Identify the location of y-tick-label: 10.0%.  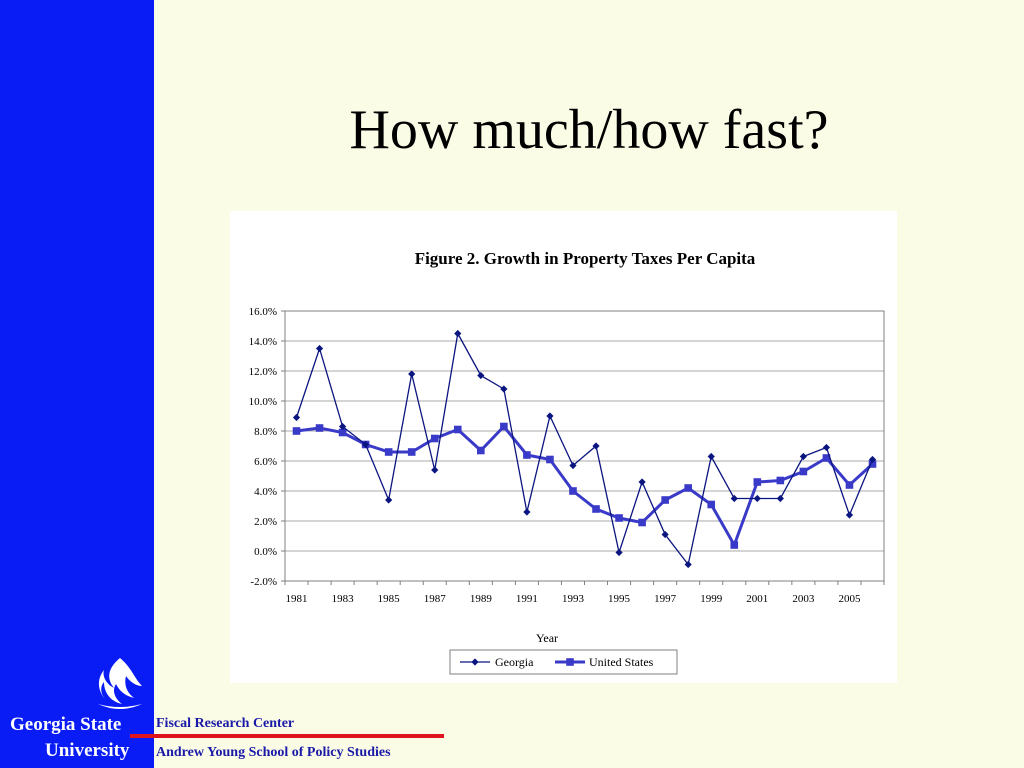
(263, 402).